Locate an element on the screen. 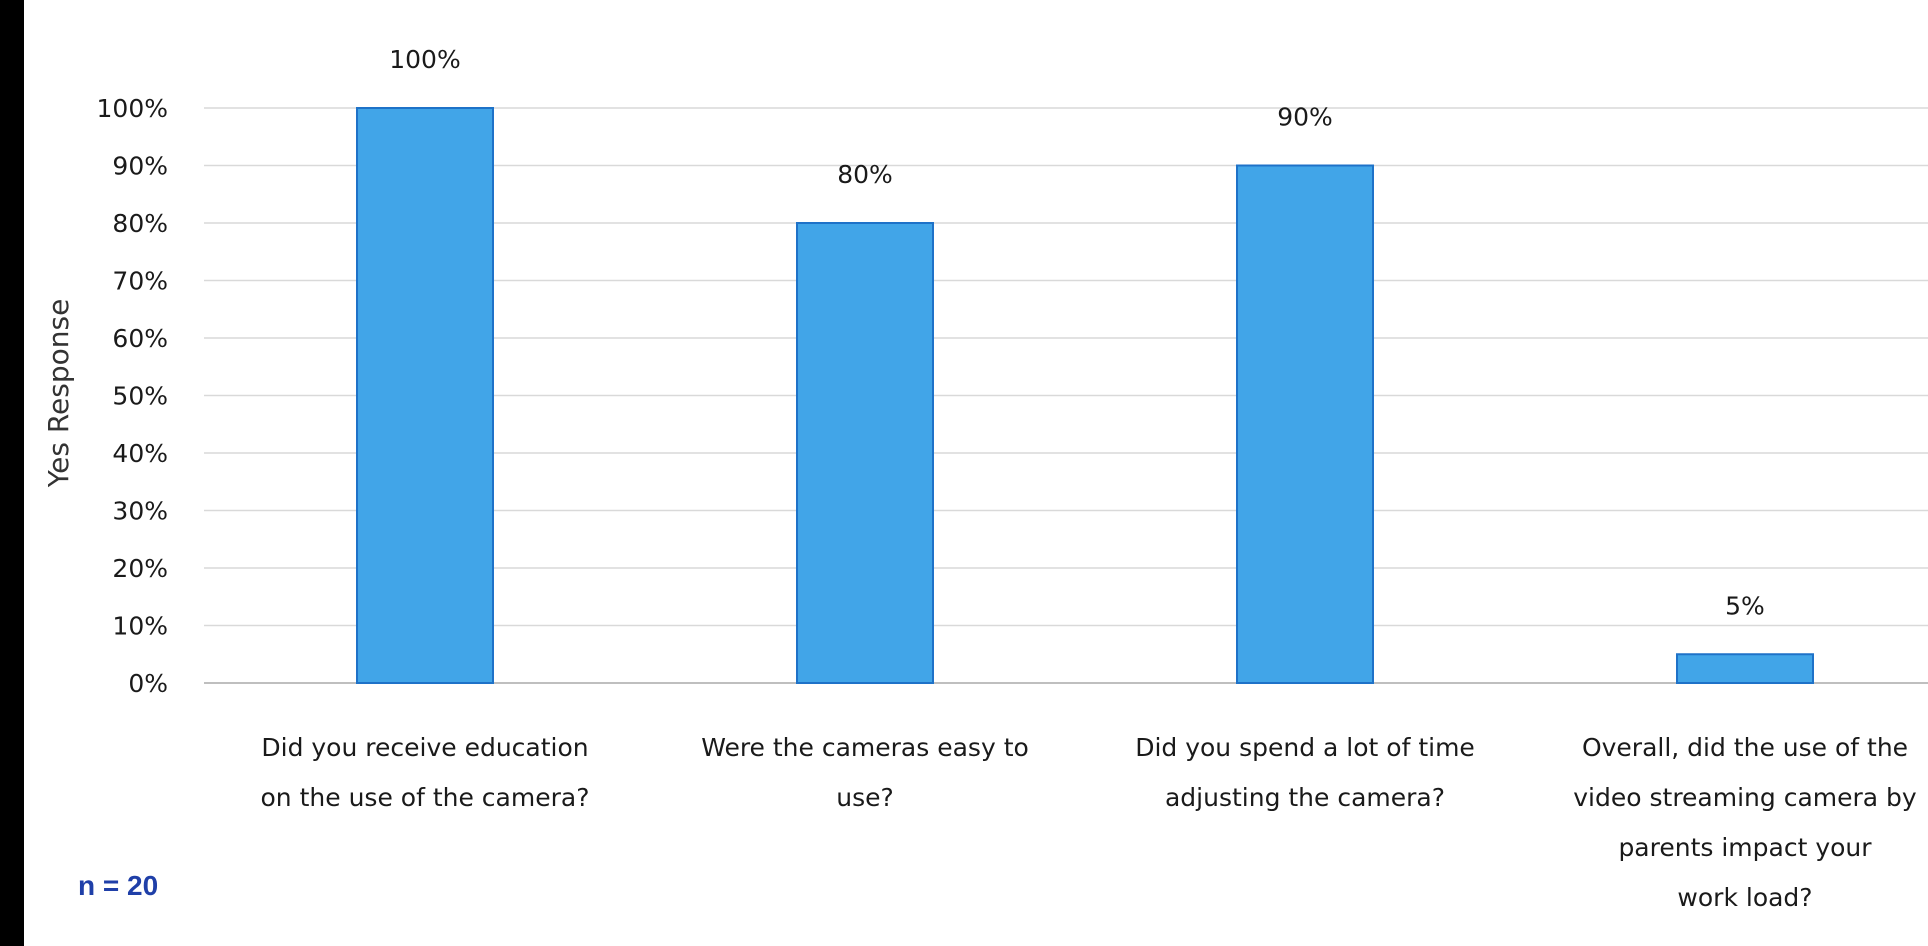 The height and width of the screenshot is (946, 1928). y-tick-label: 70% is located at coordinates (140, 281).